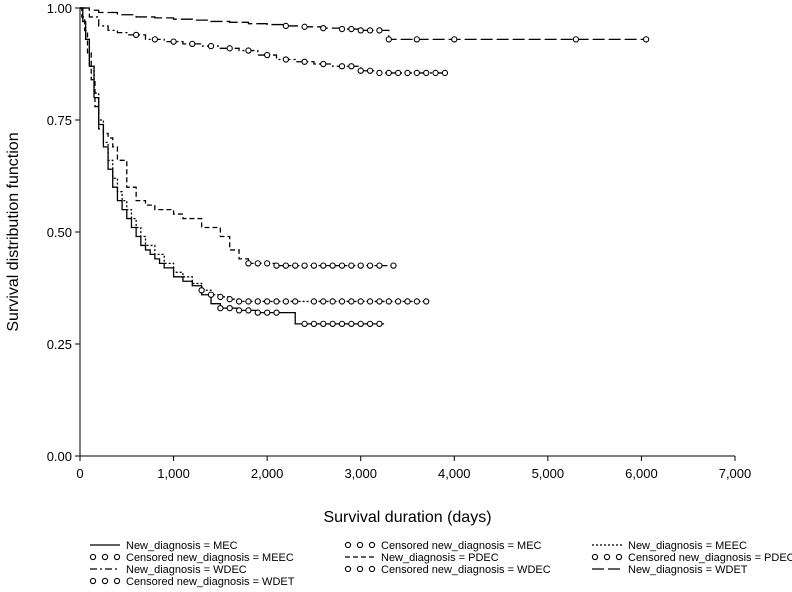 The height and width of the screenshot is (592, 792). What do you see at coordinates (670, 570) in the screenshot?
I see `legend-item: New_diagnosis = WDET` at bounding box center [670, 570].